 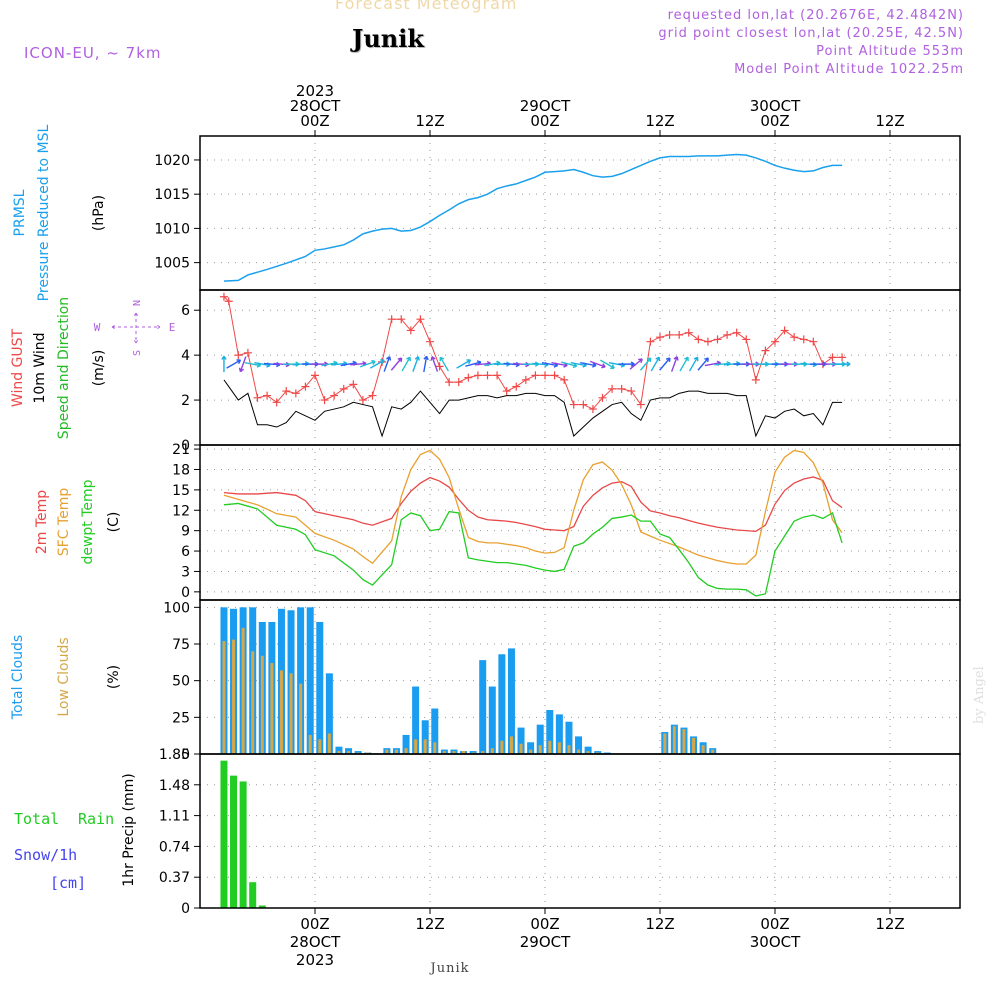 I want to click on snow-label: Snow/1h, so click(x=45, y=855).